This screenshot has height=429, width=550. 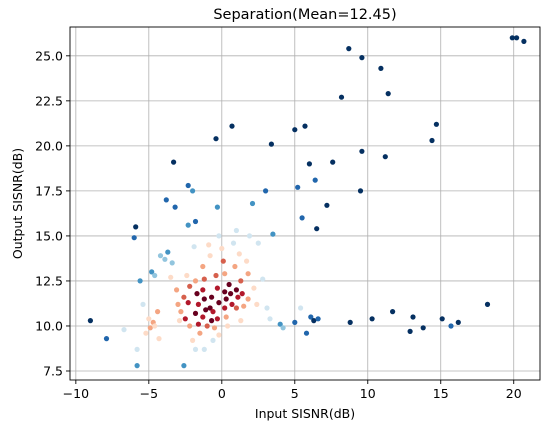 What do you see at coordinates (76, 393) in the screenshot?
I see `x-tick-label: −10` at bounding box center [76, 393].